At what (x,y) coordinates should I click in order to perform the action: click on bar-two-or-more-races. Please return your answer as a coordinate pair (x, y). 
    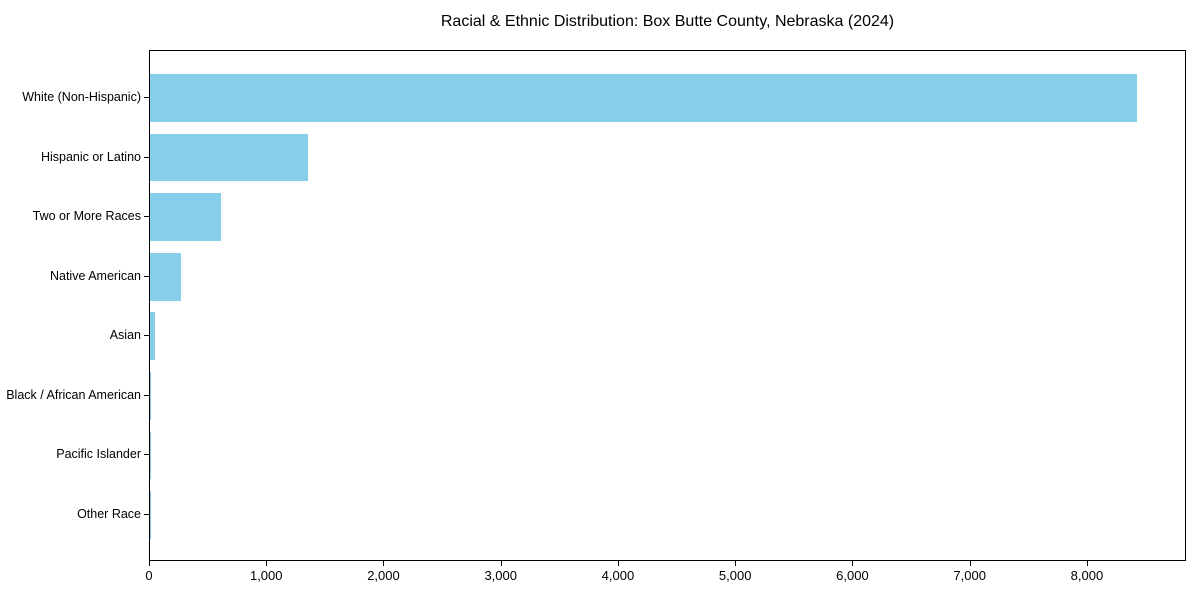
    Looking at the image, I should click on (185, 217).